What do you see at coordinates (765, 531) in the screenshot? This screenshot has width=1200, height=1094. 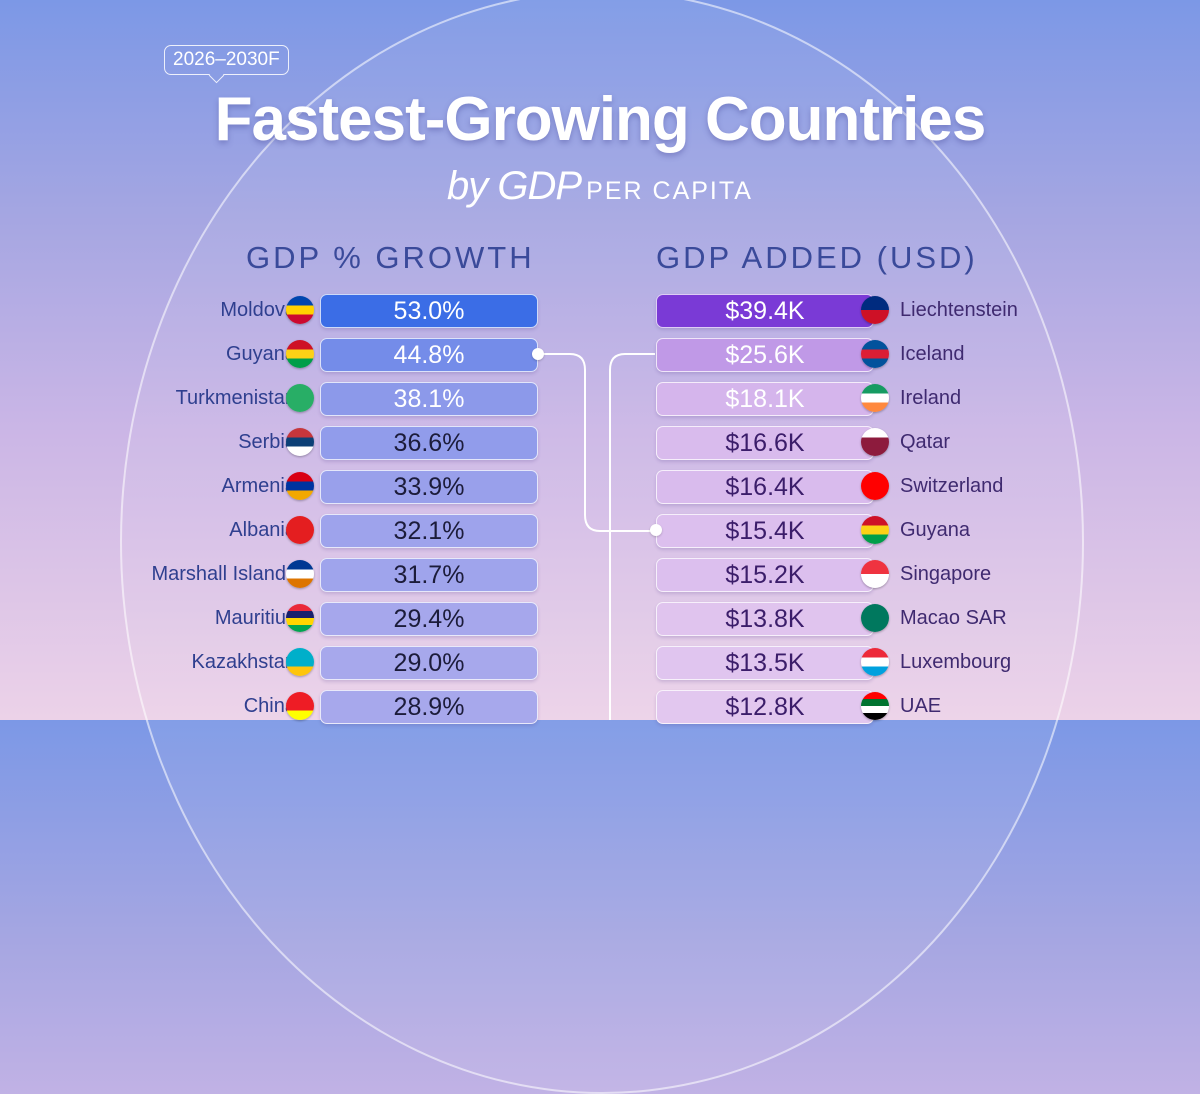 I see `bar-value: $15.4K` at bounding box center [765, 531].